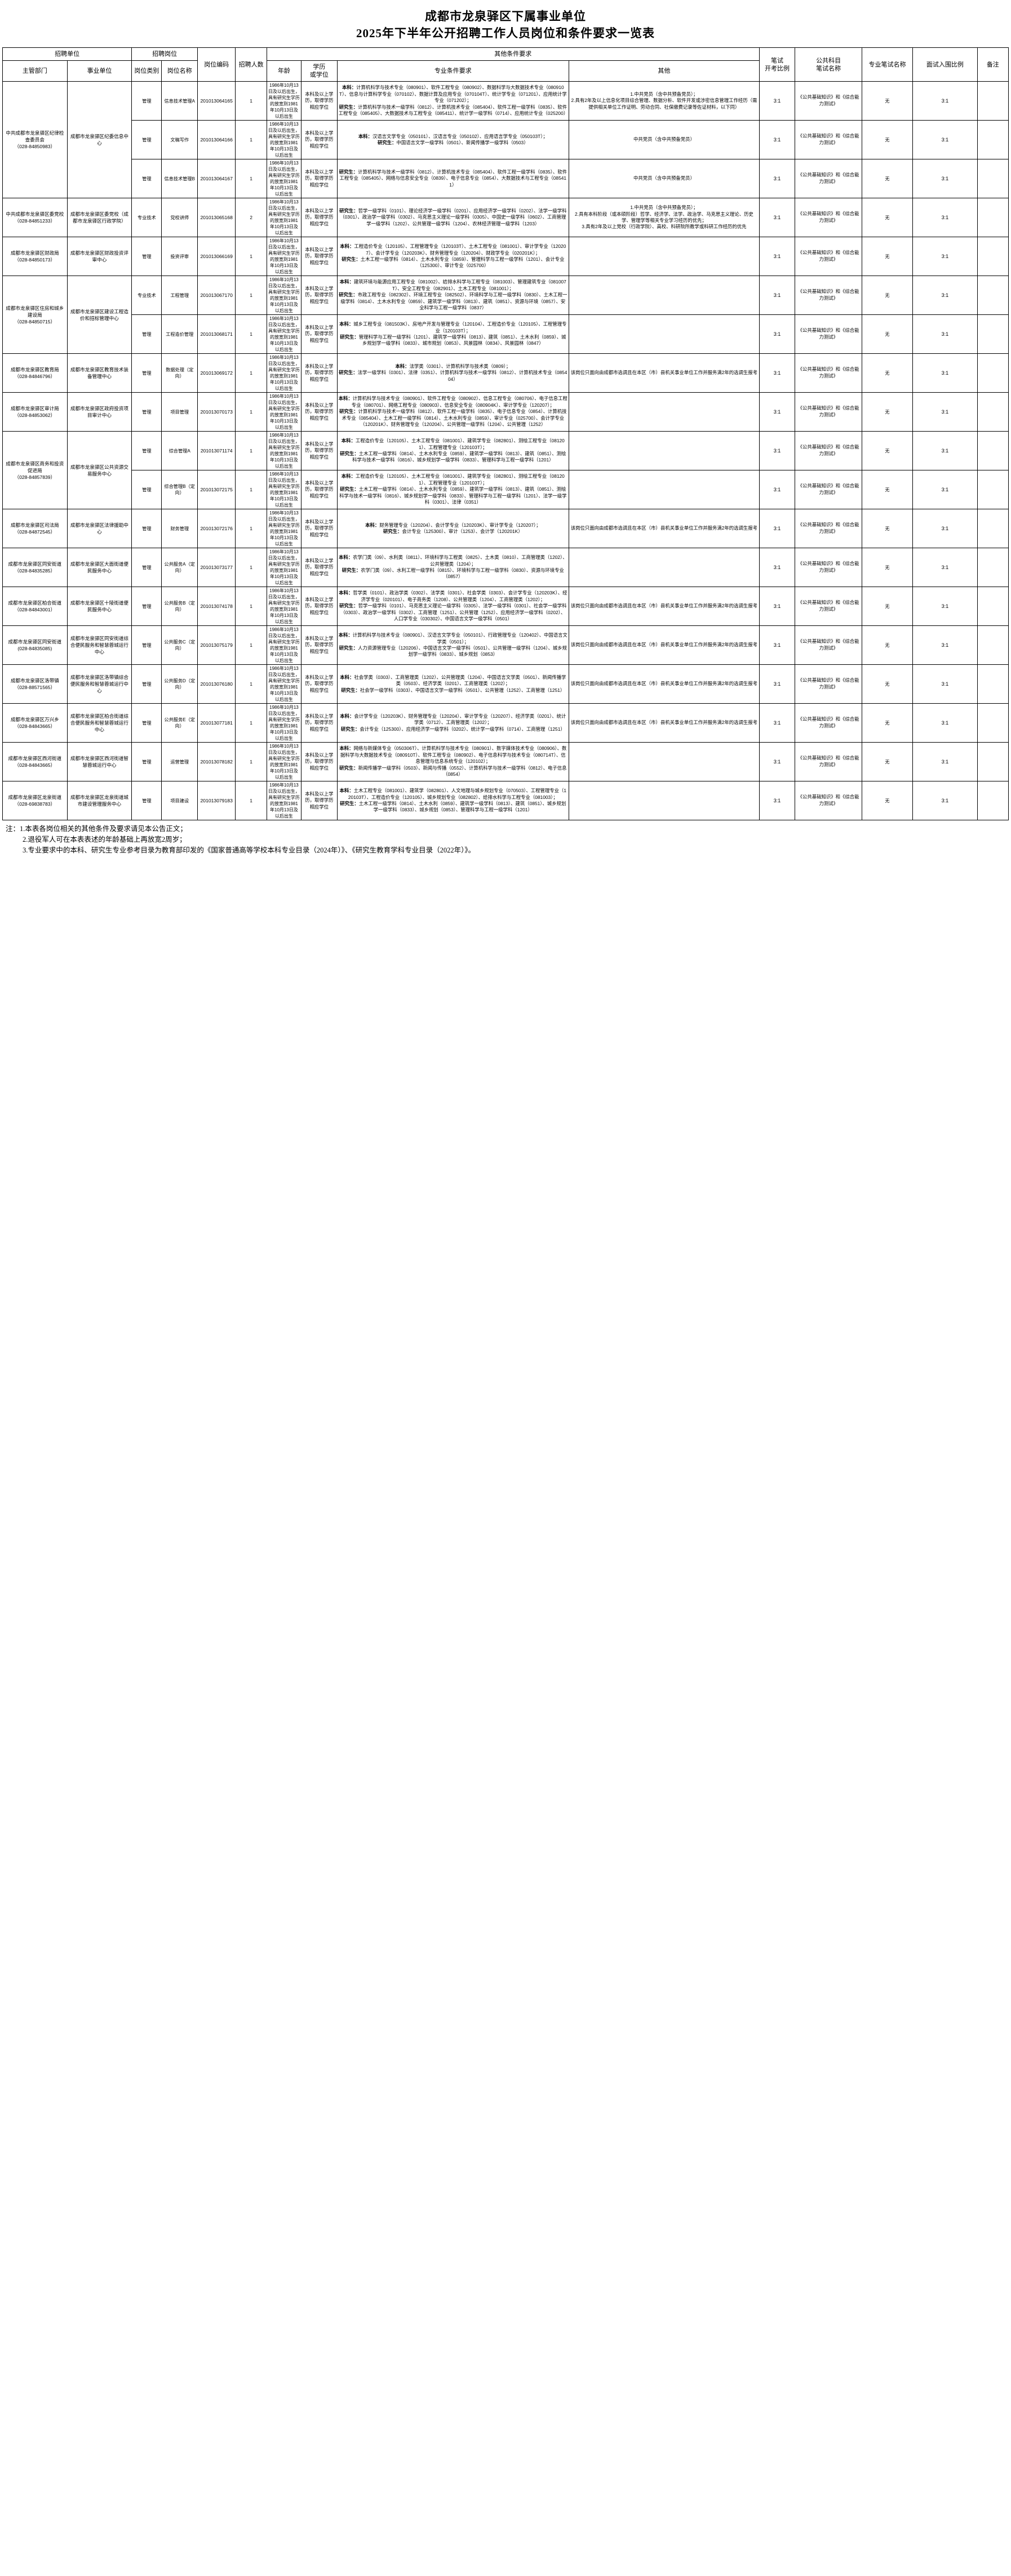 The image size is (1011, 2576). I want to click on header-dept: 主管部门, so click(35, 71).